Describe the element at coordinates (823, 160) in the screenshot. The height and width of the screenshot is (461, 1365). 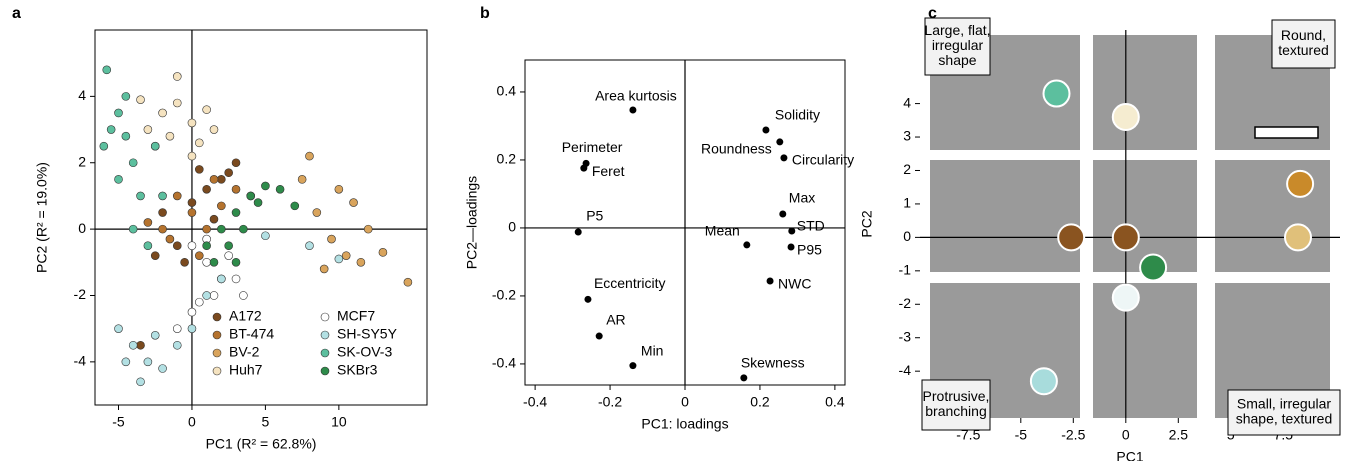
I see `point-label: Circularity` at that location.